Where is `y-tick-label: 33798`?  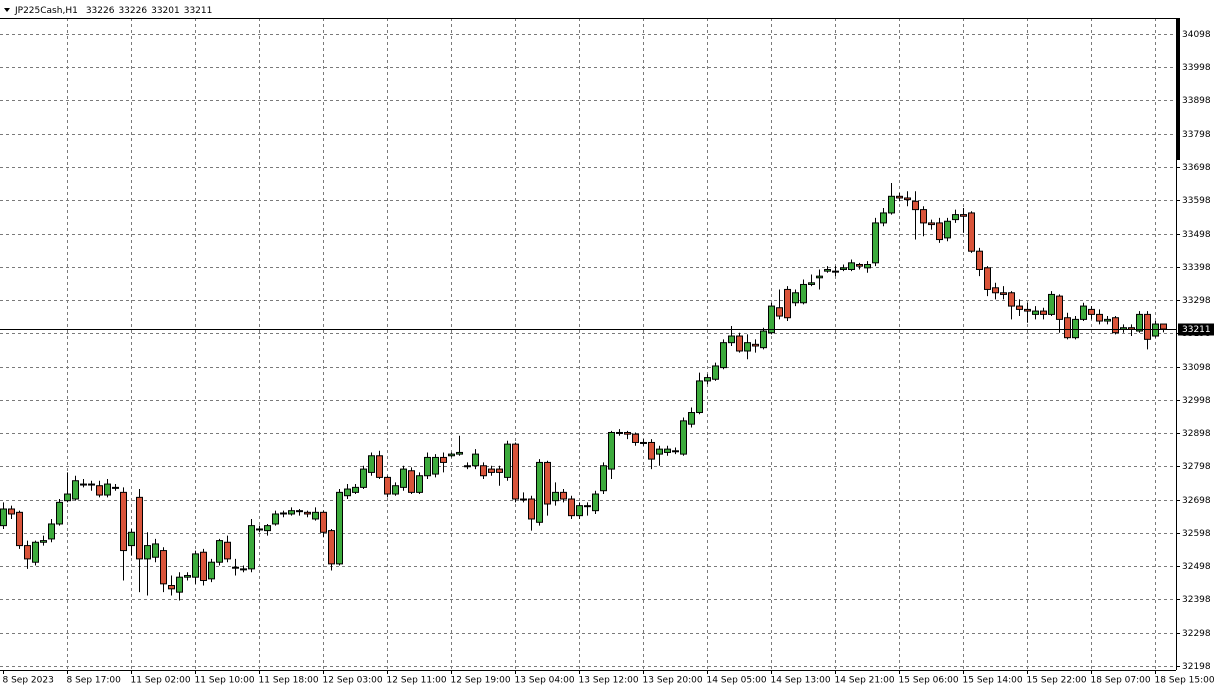 y-tick-label: 33798 is located at coordinates (1196, 135).